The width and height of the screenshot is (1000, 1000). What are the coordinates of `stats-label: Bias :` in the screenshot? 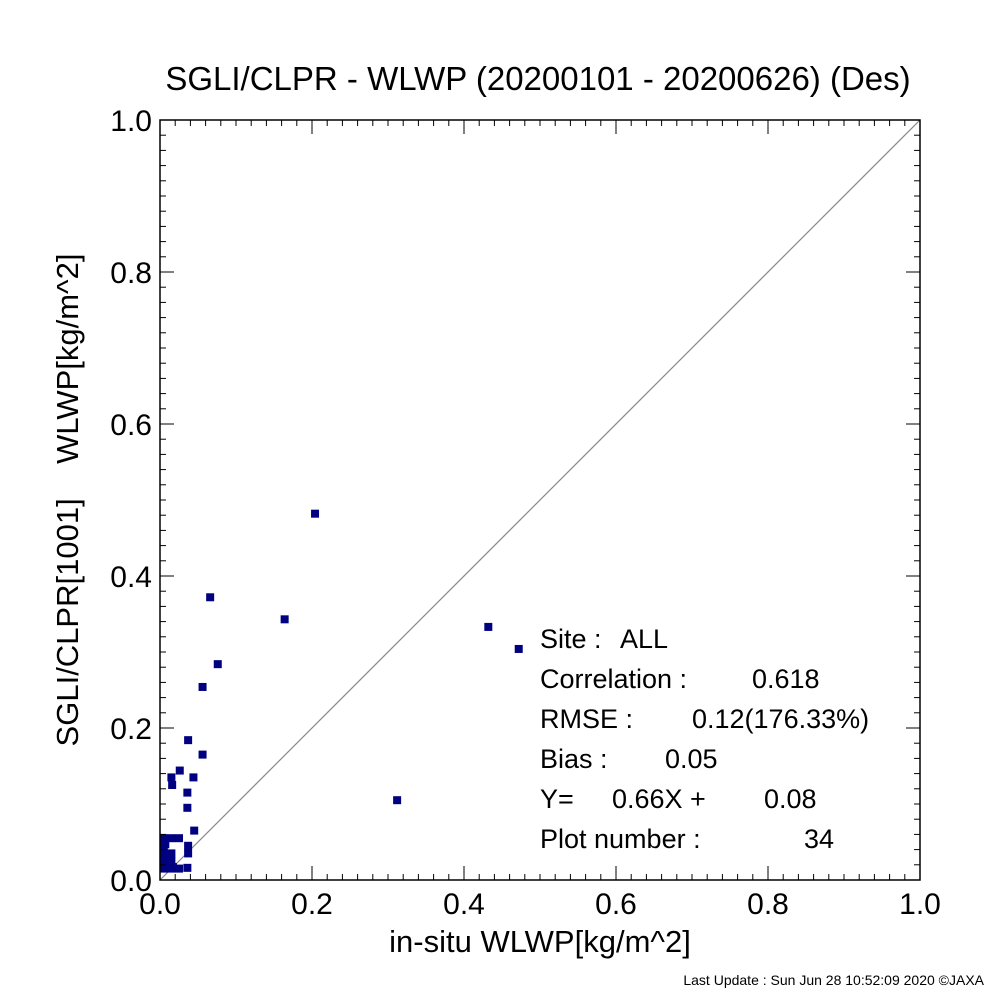 It's located at (574, 759).